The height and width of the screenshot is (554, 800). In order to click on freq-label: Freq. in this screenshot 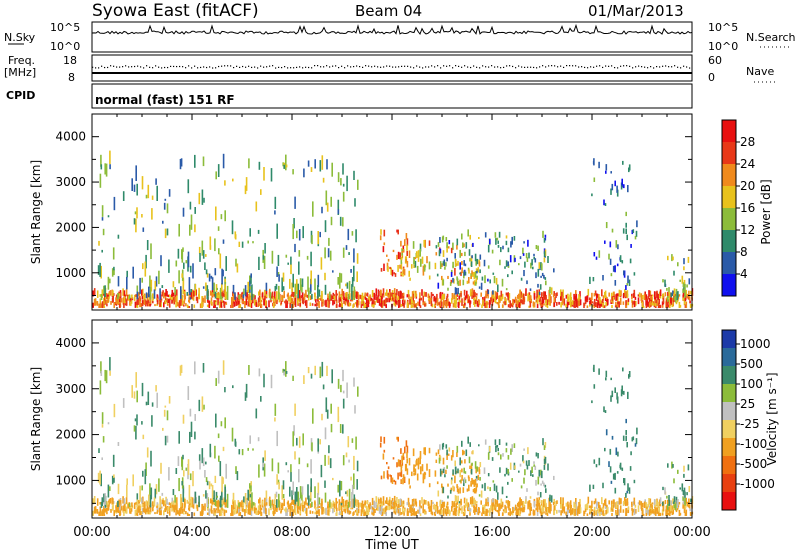, I will do `click(21, 60)`.